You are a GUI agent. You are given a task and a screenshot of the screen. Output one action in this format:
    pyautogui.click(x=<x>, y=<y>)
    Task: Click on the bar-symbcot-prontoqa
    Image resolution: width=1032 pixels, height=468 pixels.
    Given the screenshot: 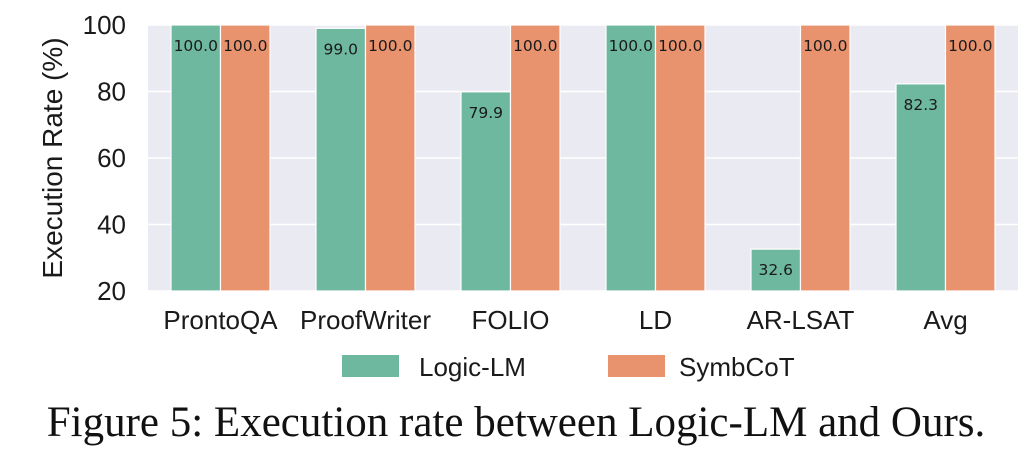 What is the action you would take?
    pyautogui.click(x=245, y=158)
    